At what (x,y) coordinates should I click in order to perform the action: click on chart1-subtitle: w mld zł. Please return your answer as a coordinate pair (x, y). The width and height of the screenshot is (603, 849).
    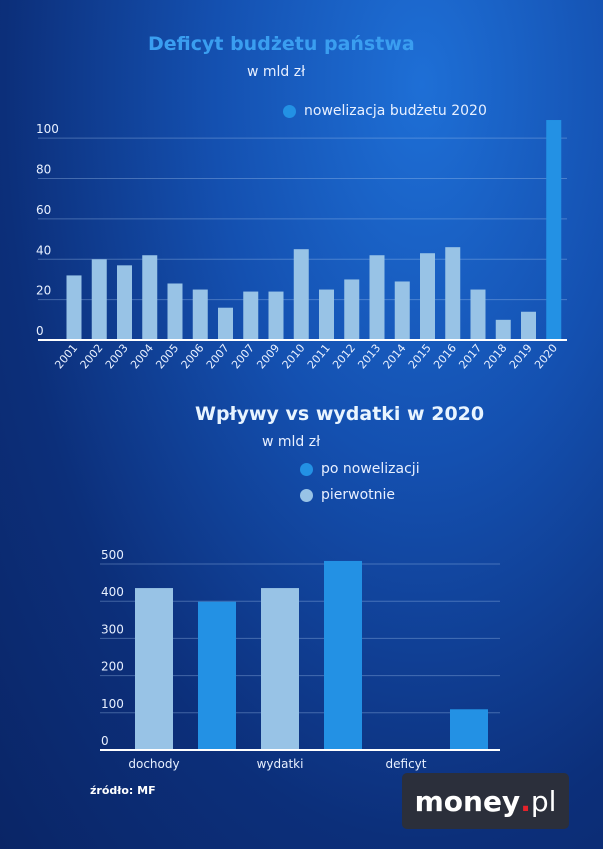
    Looking at the image, I should click on (276, 72).